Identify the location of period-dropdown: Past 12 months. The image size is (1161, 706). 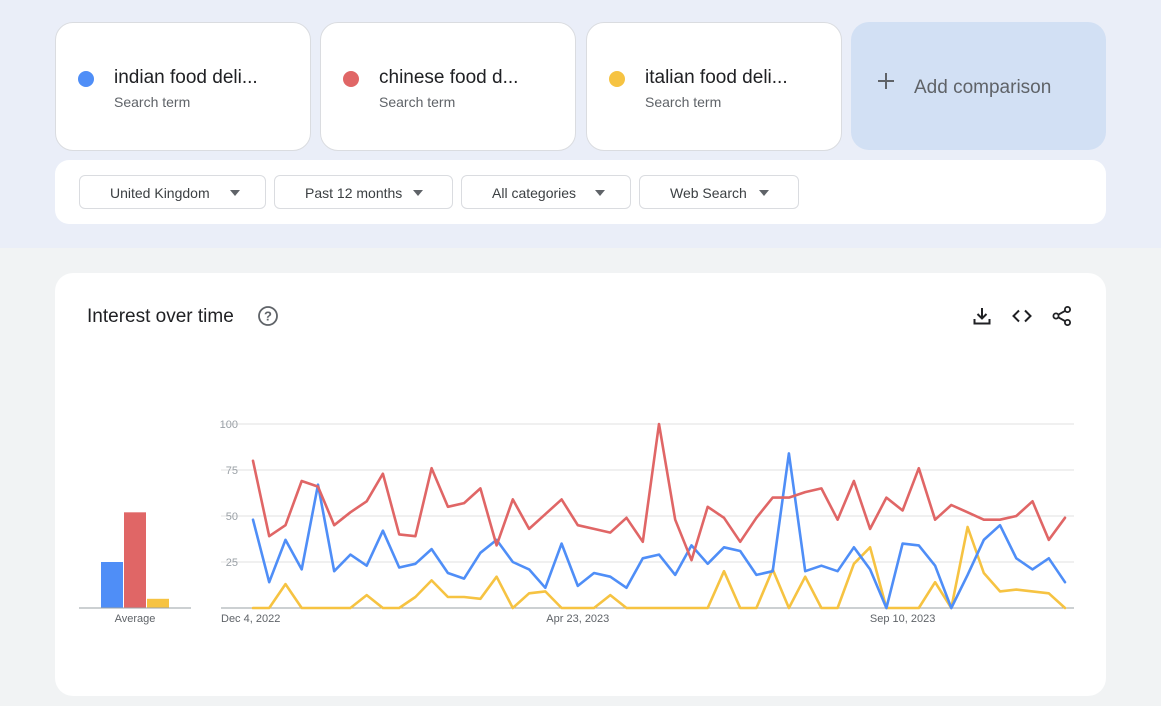
(363, 192).